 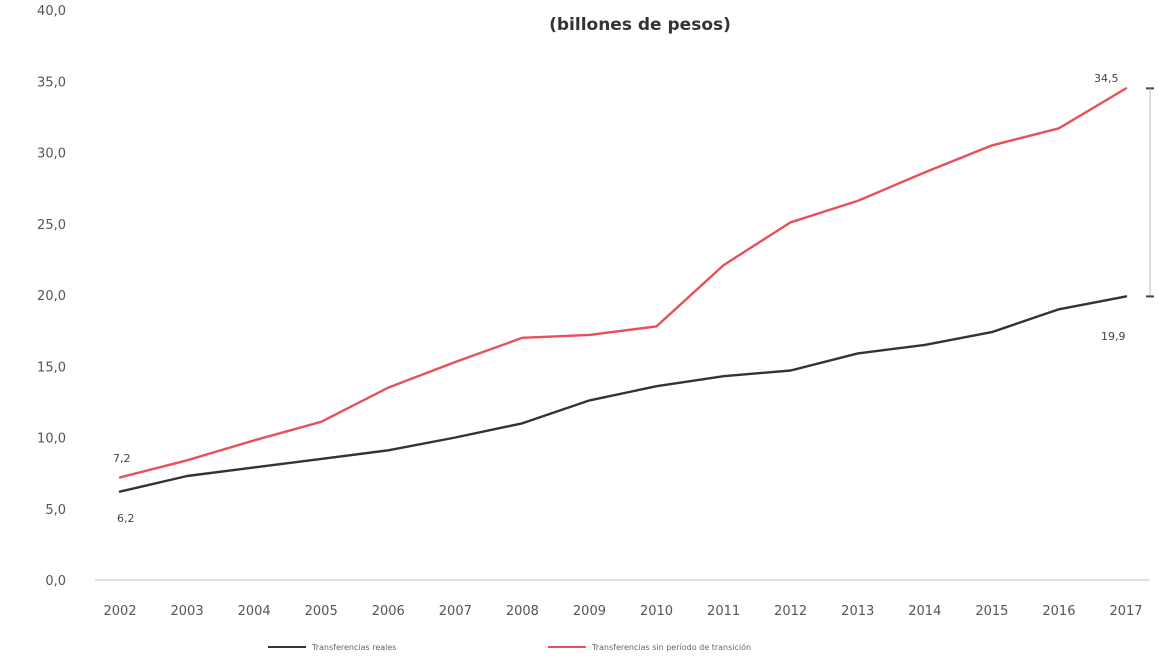 What do you see at coordinates (924, 611) in the screenshot?
I see `x-tick-label: 2014` at bounding box center [924, 611].